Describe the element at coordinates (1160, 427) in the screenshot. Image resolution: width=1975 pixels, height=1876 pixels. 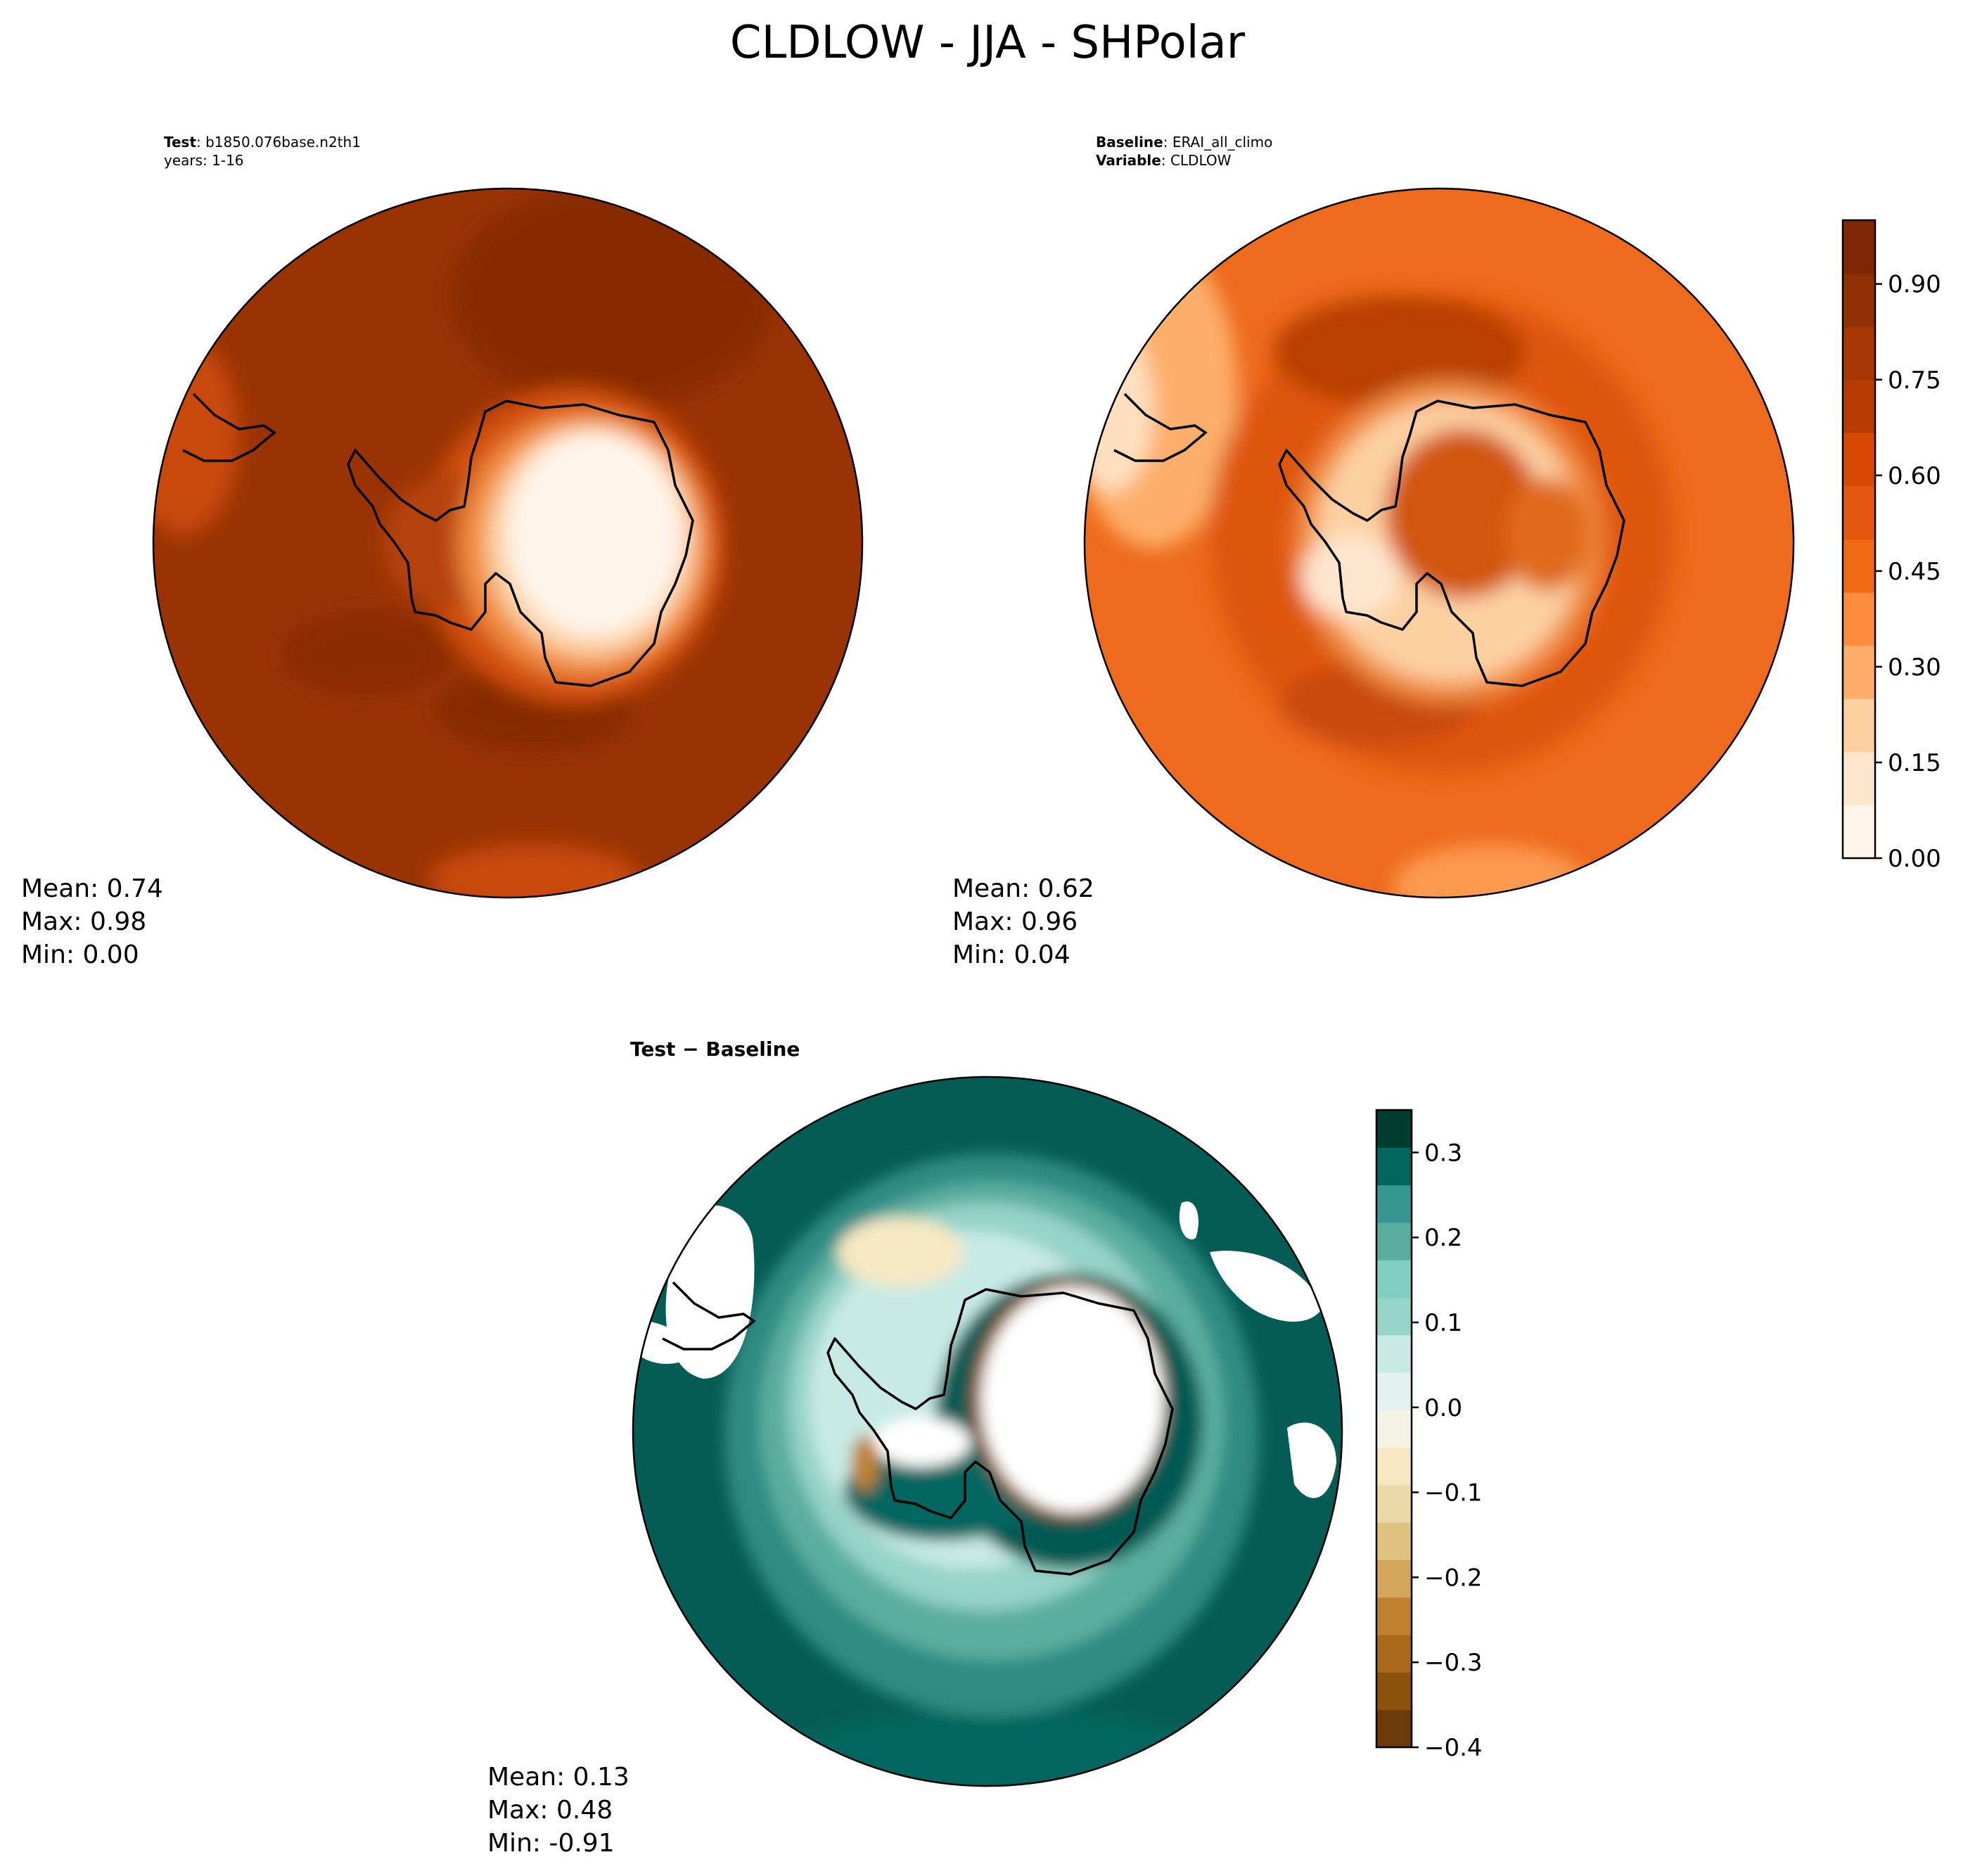
I see `south-america-tip-baseline` at that location.